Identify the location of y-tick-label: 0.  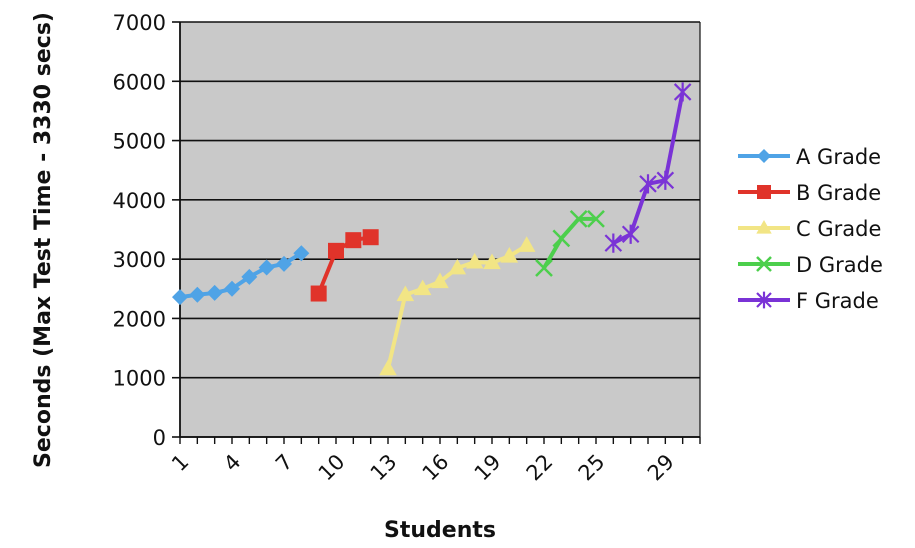
(159, 438).